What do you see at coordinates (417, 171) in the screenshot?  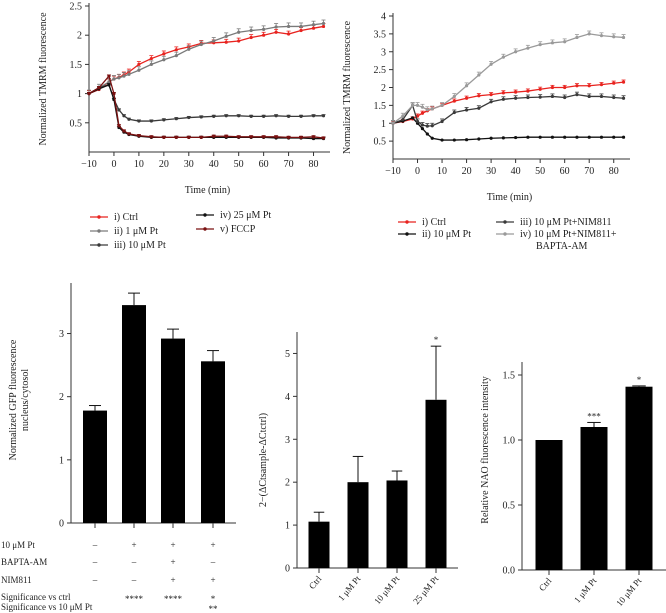 I see `x-tick-label: 0` at bounding box center [417, 171].